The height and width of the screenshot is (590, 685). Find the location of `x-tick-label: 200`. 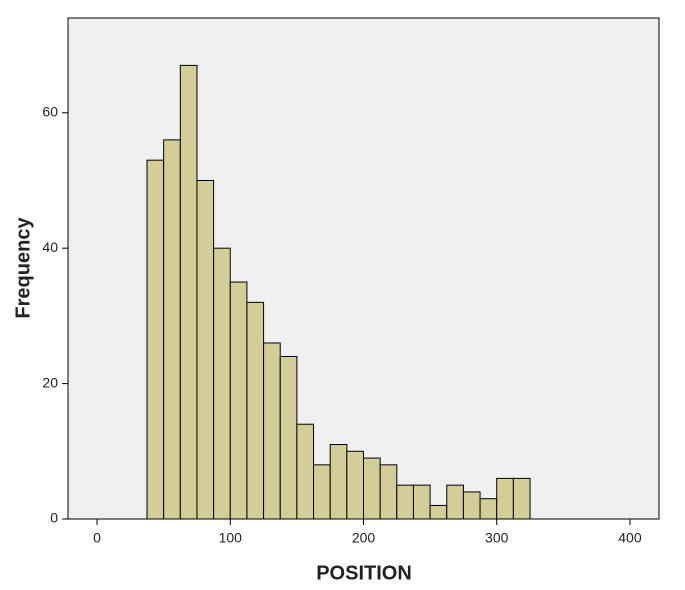

x-tick-label: 200 is located at coordinates (364, 538).